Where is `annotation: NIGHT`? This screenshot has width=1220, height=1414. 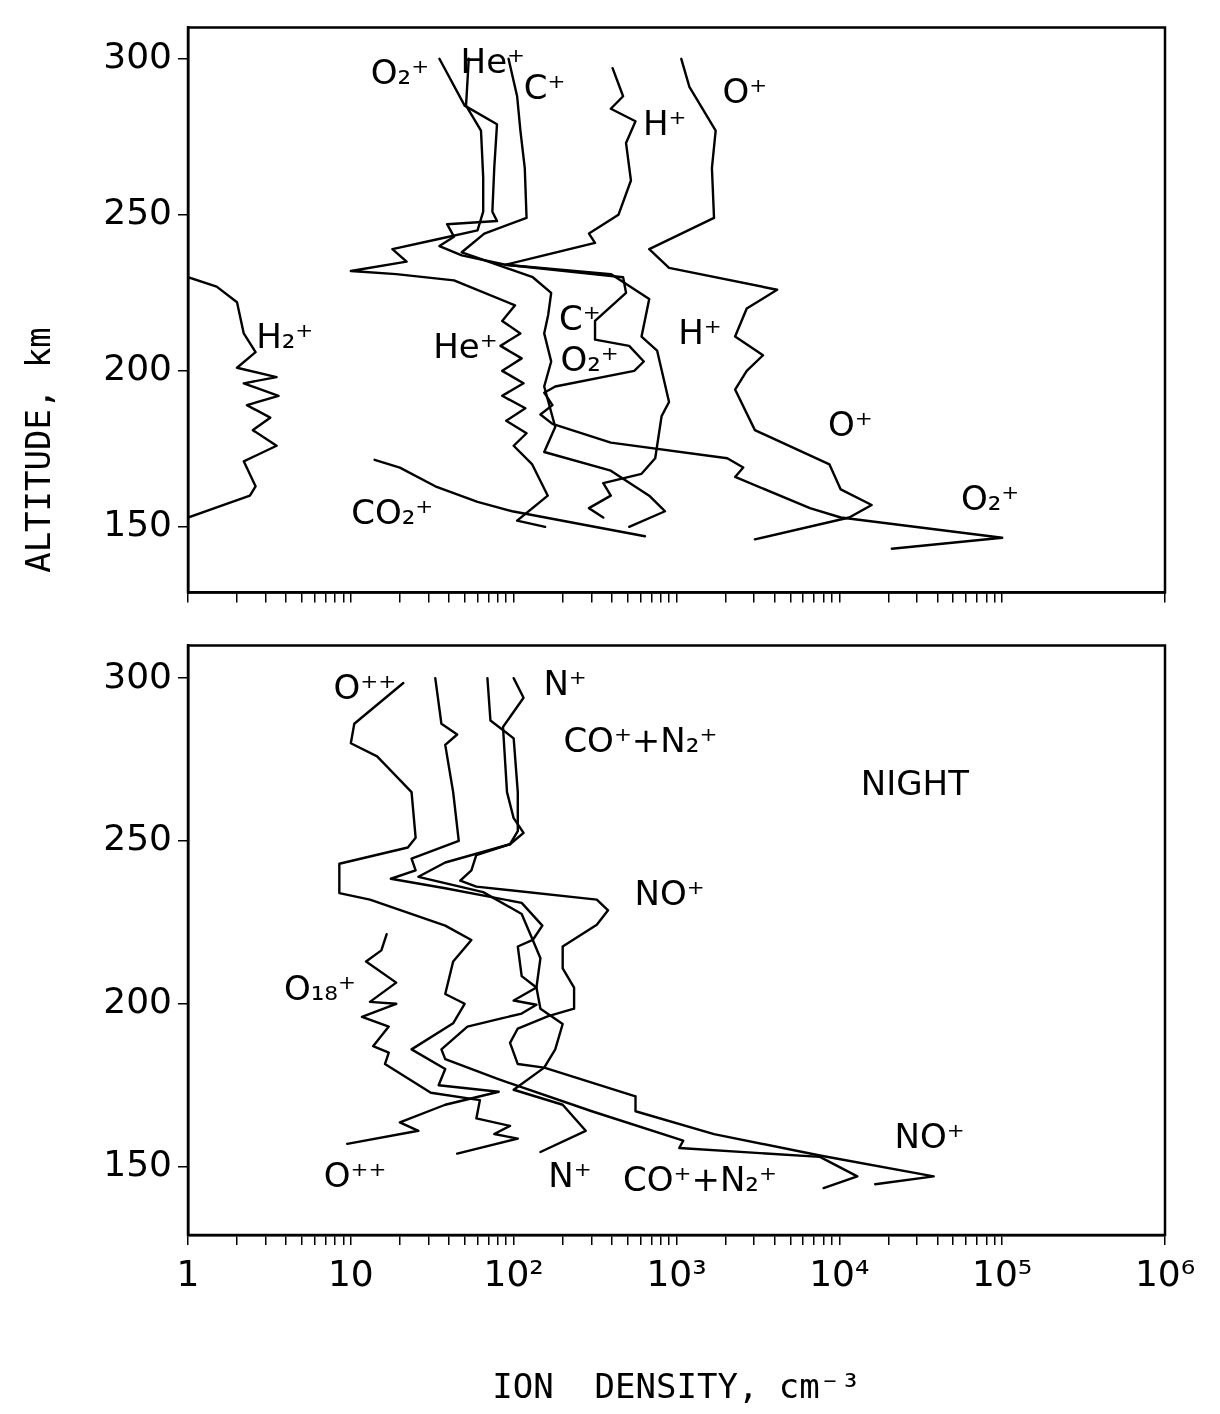
annotation: NIGHT is located at coordinates (915, 782).